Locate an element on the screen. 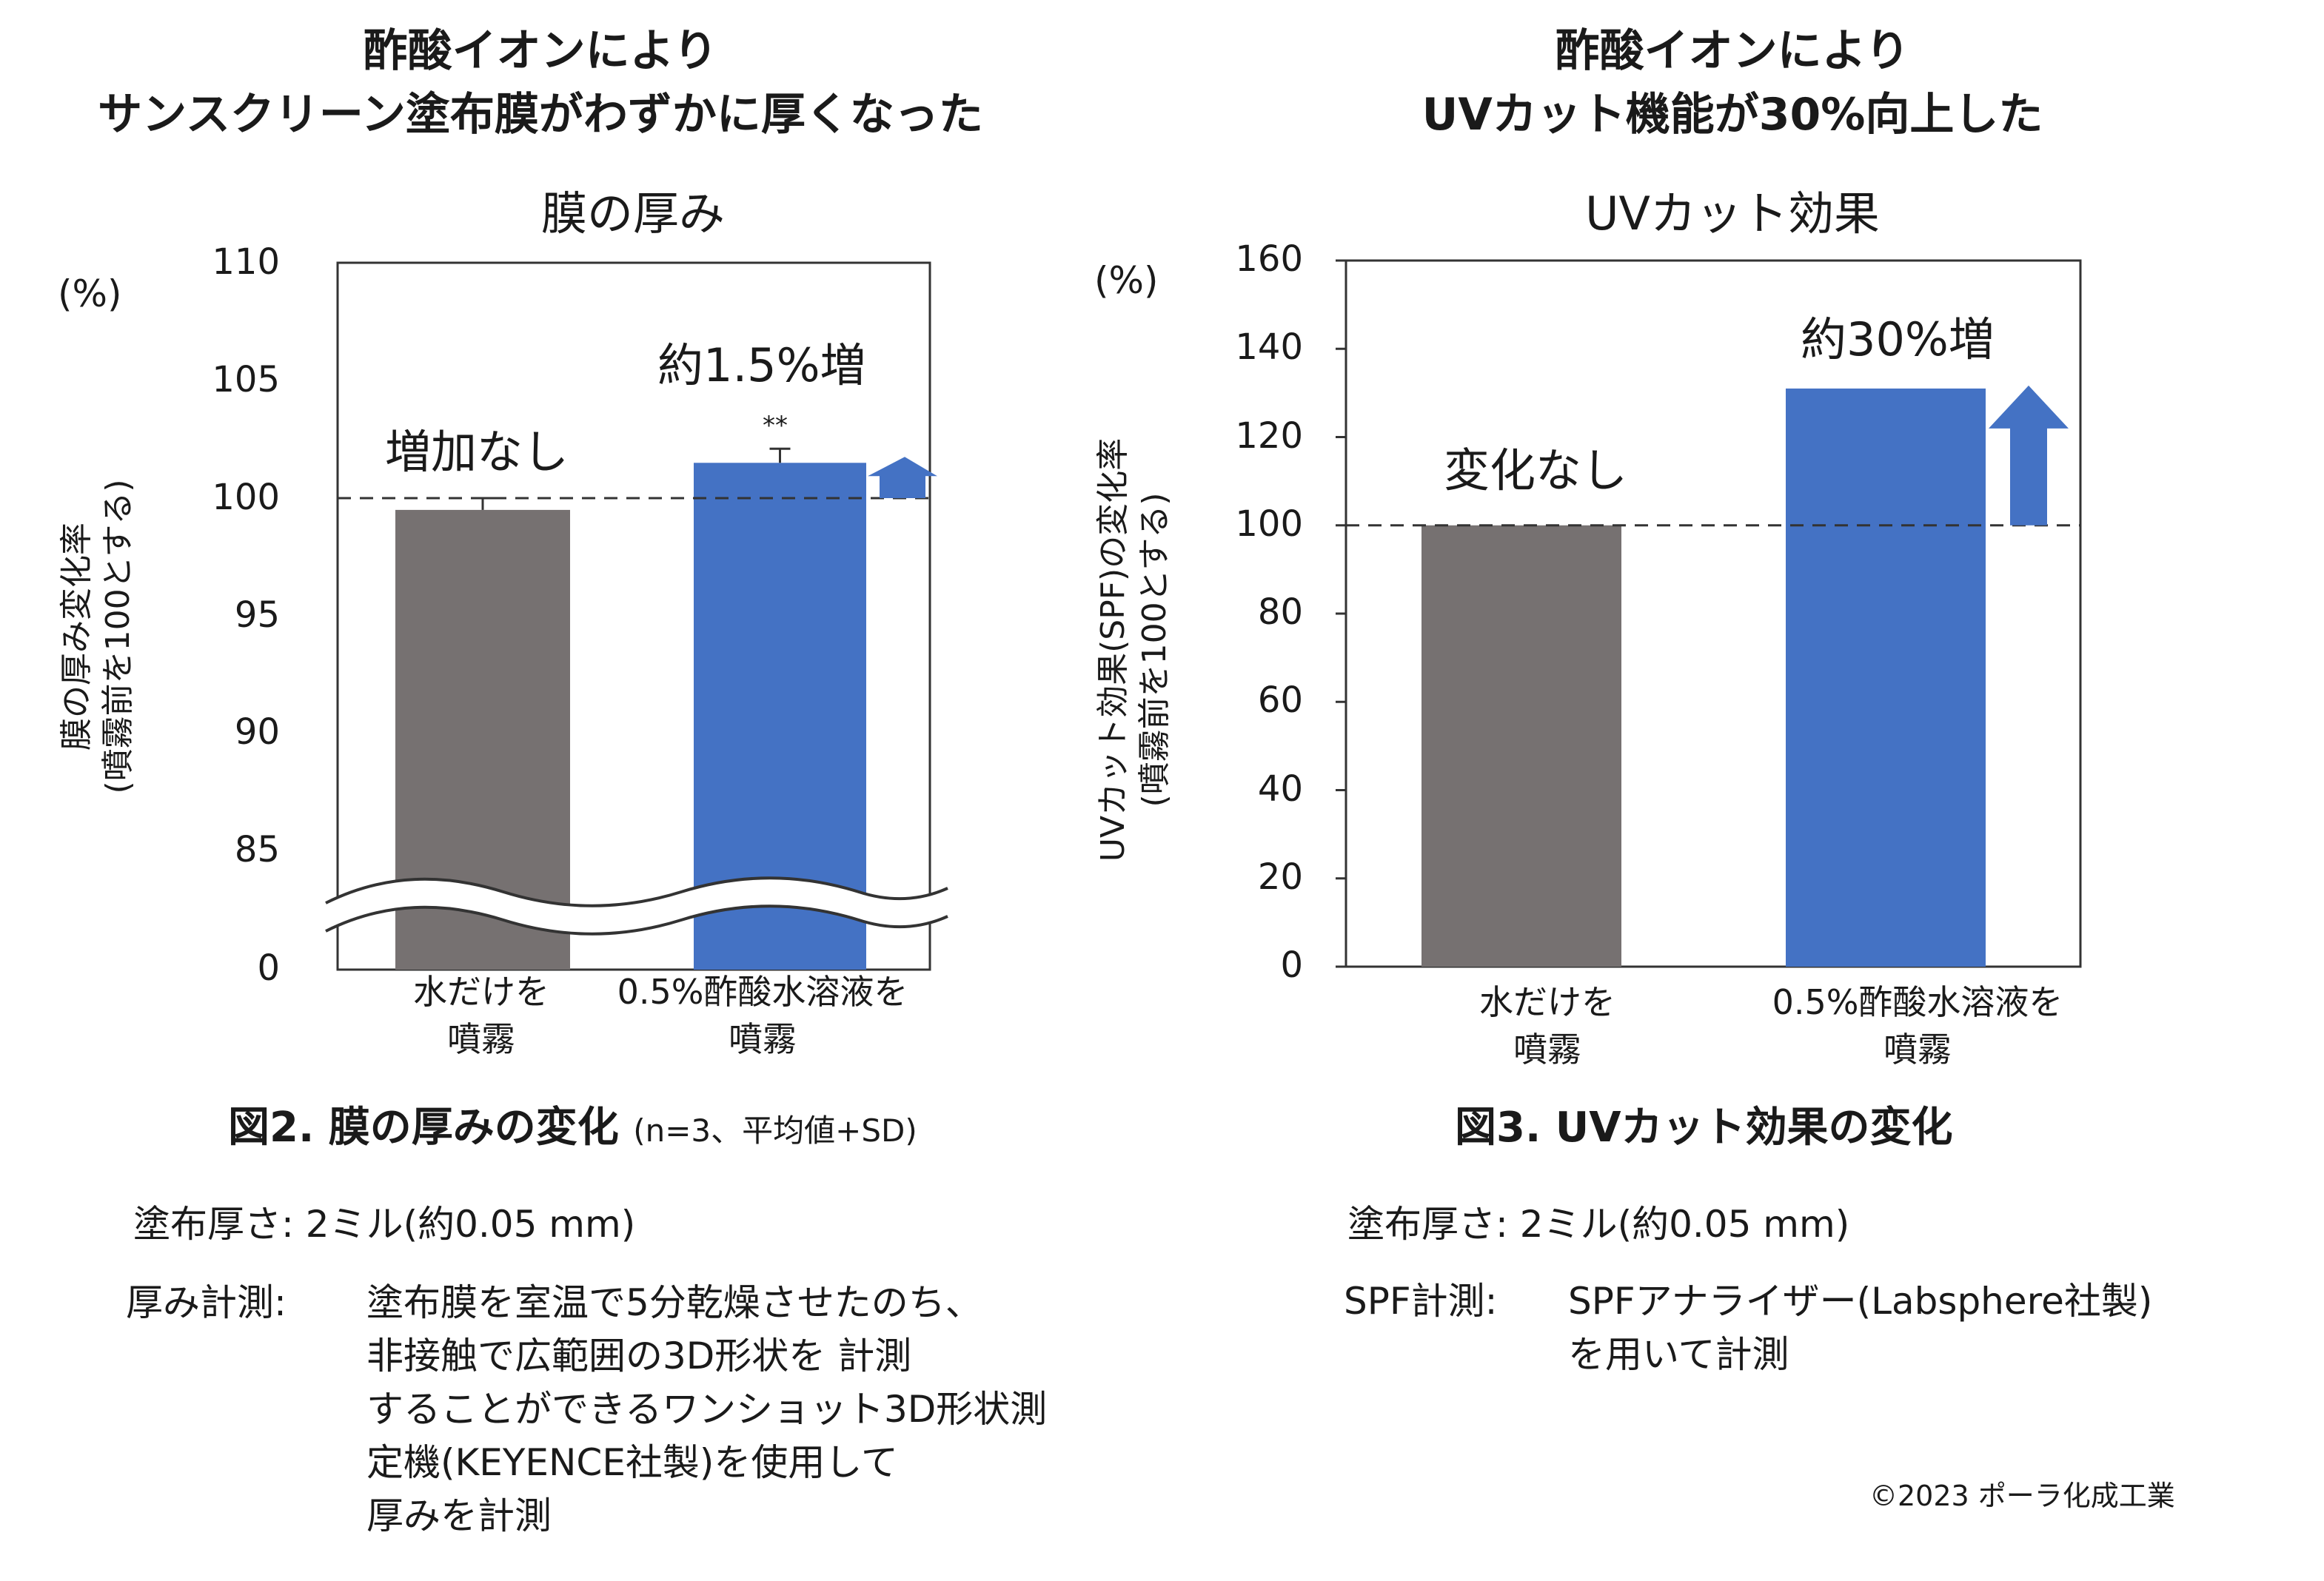  left-ytick-label: 95 is located at coordinates (257, 615).